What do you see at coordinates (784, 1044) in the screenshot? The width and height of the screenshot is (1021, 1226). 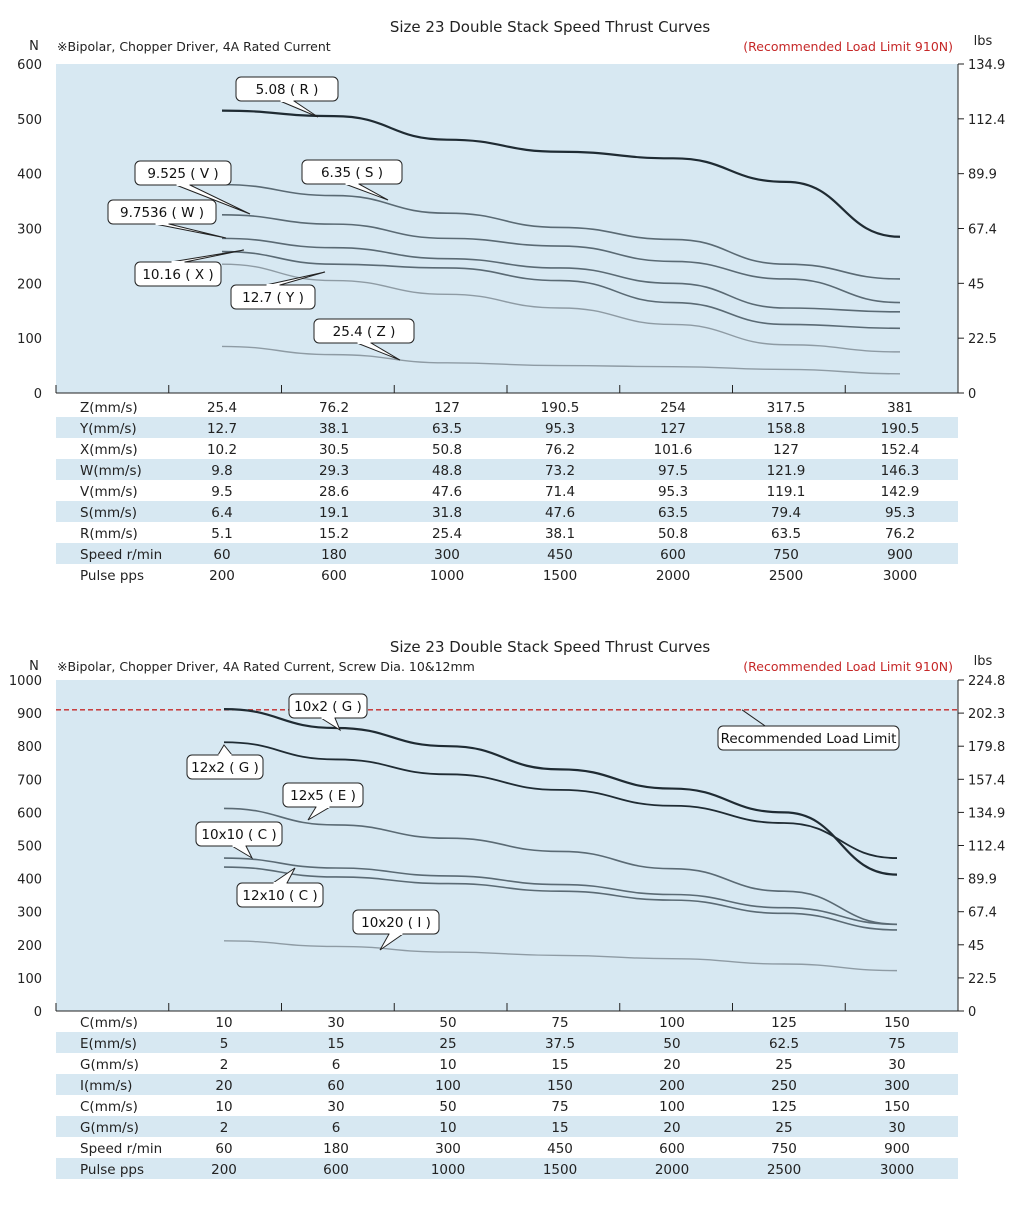 I see `table-cell: 62.5` at bounding box center [784, 1044].